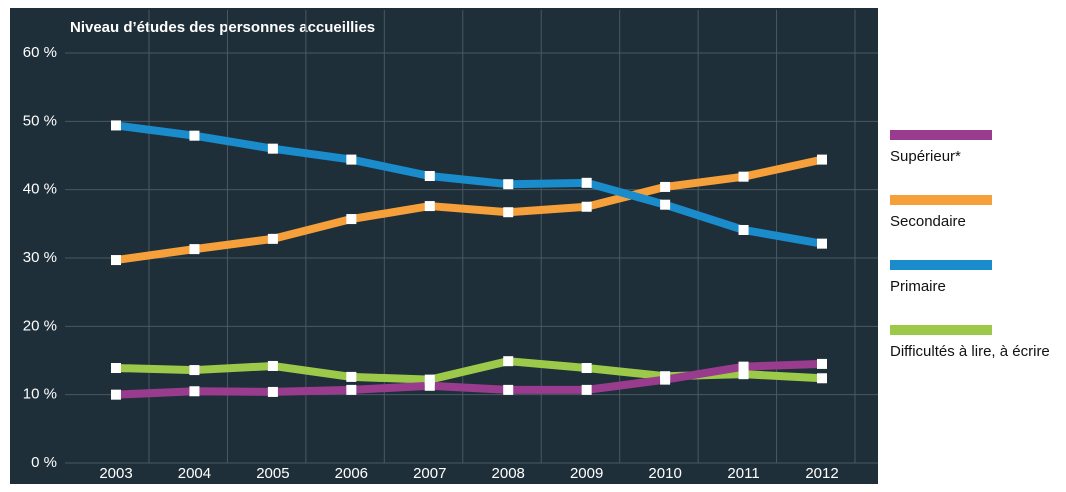  I want to click on legend-label: Difficultés à lire, à écrire, so click(970, 351).